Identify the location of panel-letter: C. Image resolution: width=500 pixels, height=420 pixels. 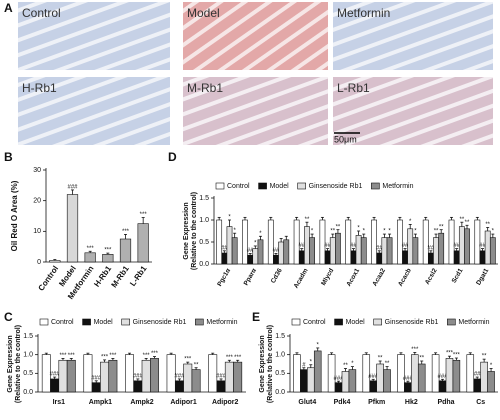
(8, 317).